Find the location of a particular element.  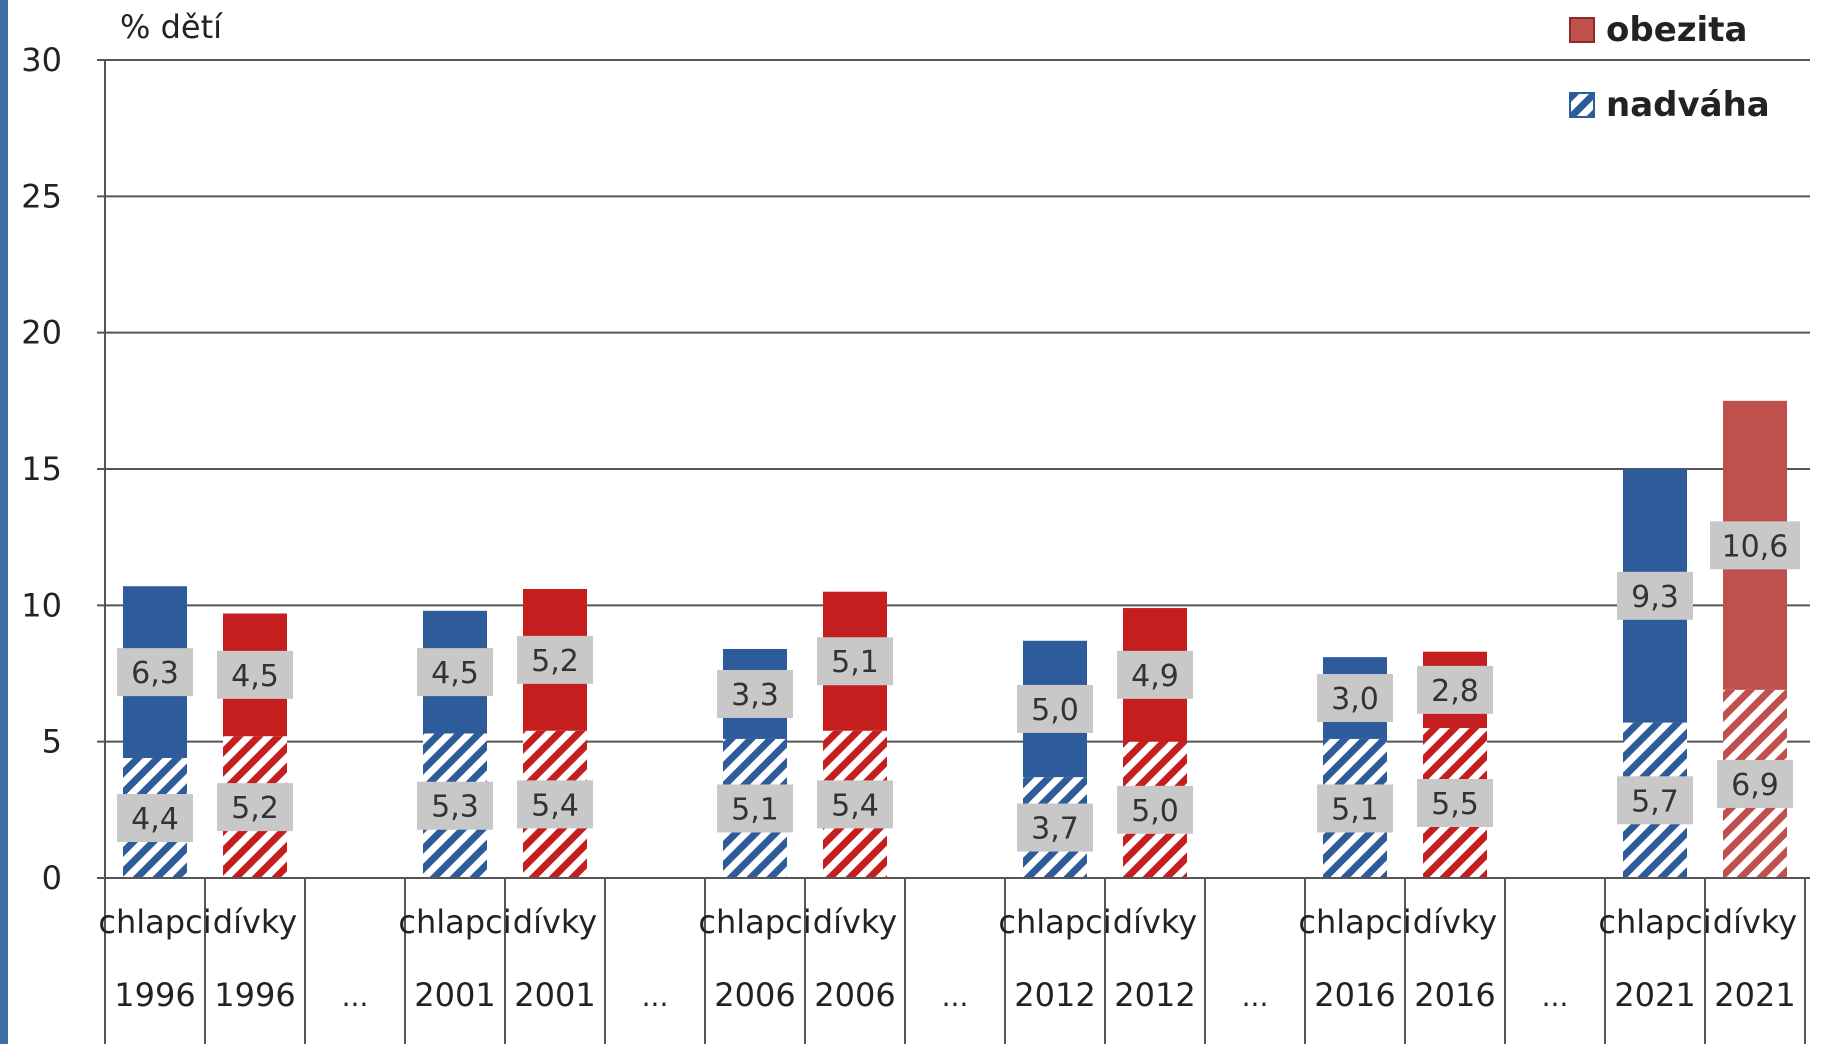

data-label-obezita: 6,3 is located at coordinates (155, 673).